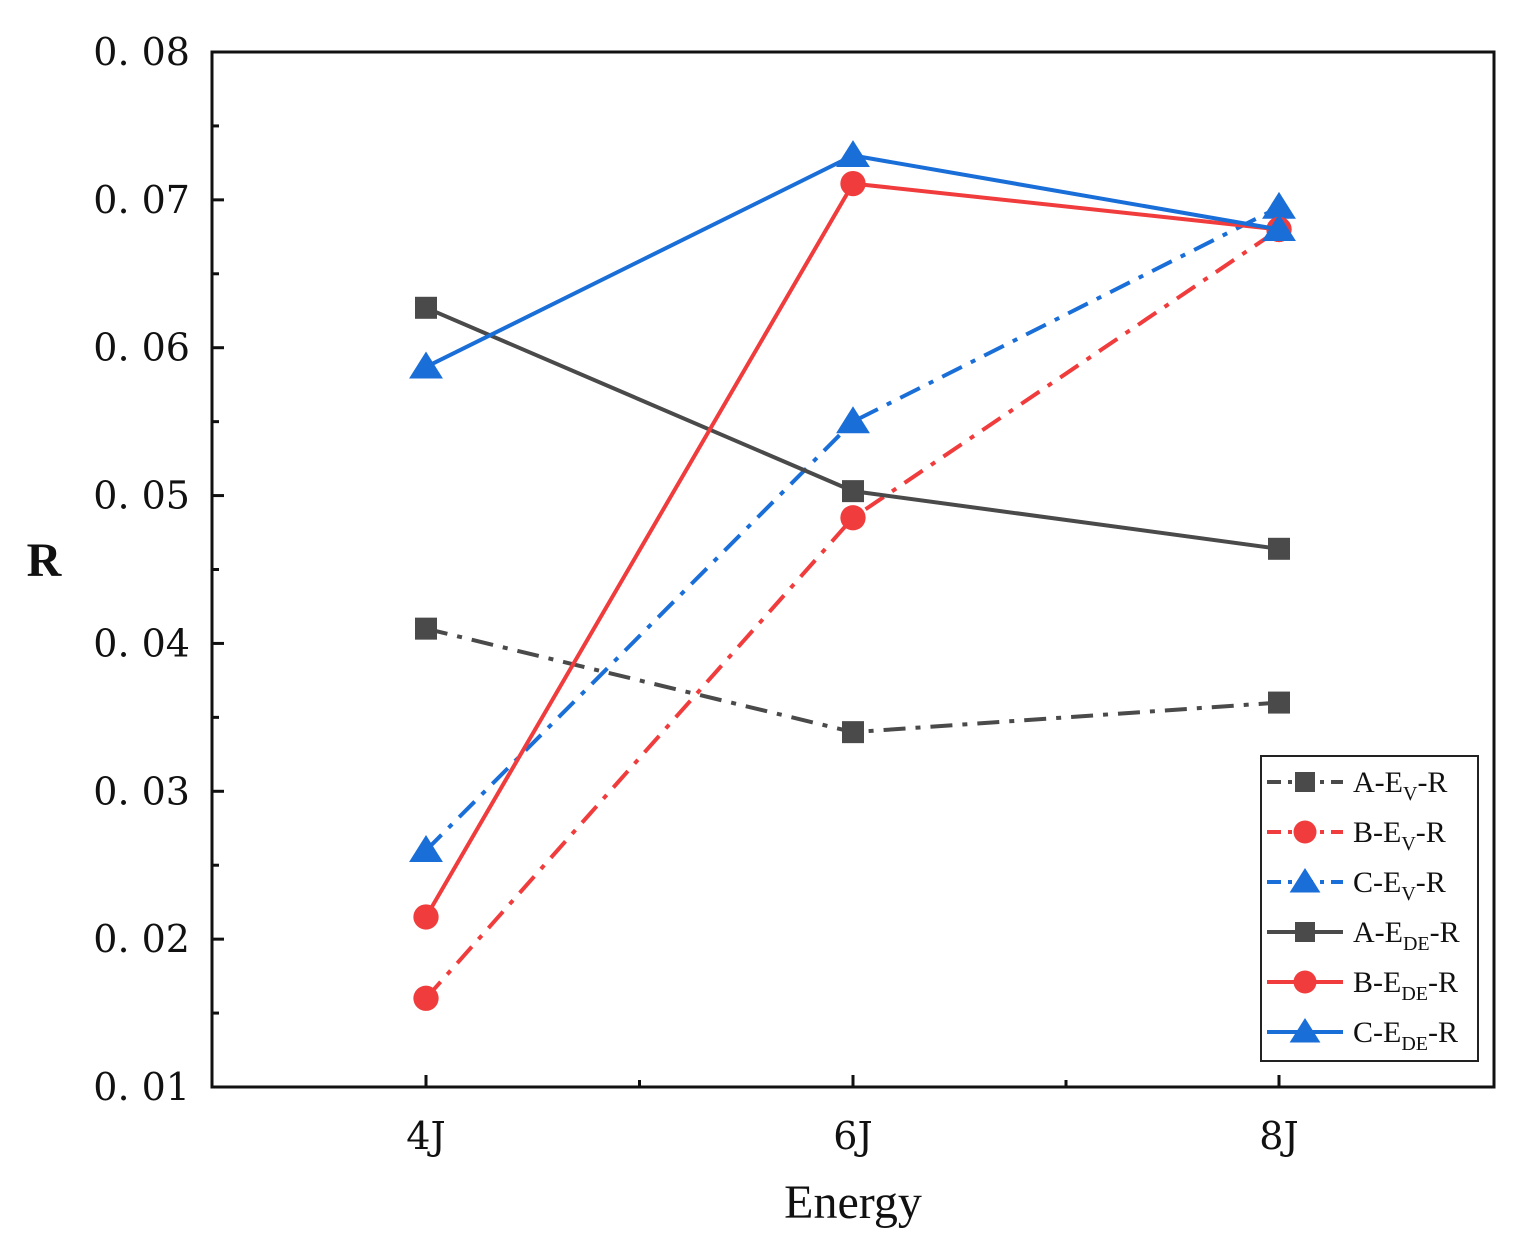 The width and height of the screenshot is (1532, 1253). I want to click on legend-entry-c-ede: C-EDE-R, so click(1362, 1035).